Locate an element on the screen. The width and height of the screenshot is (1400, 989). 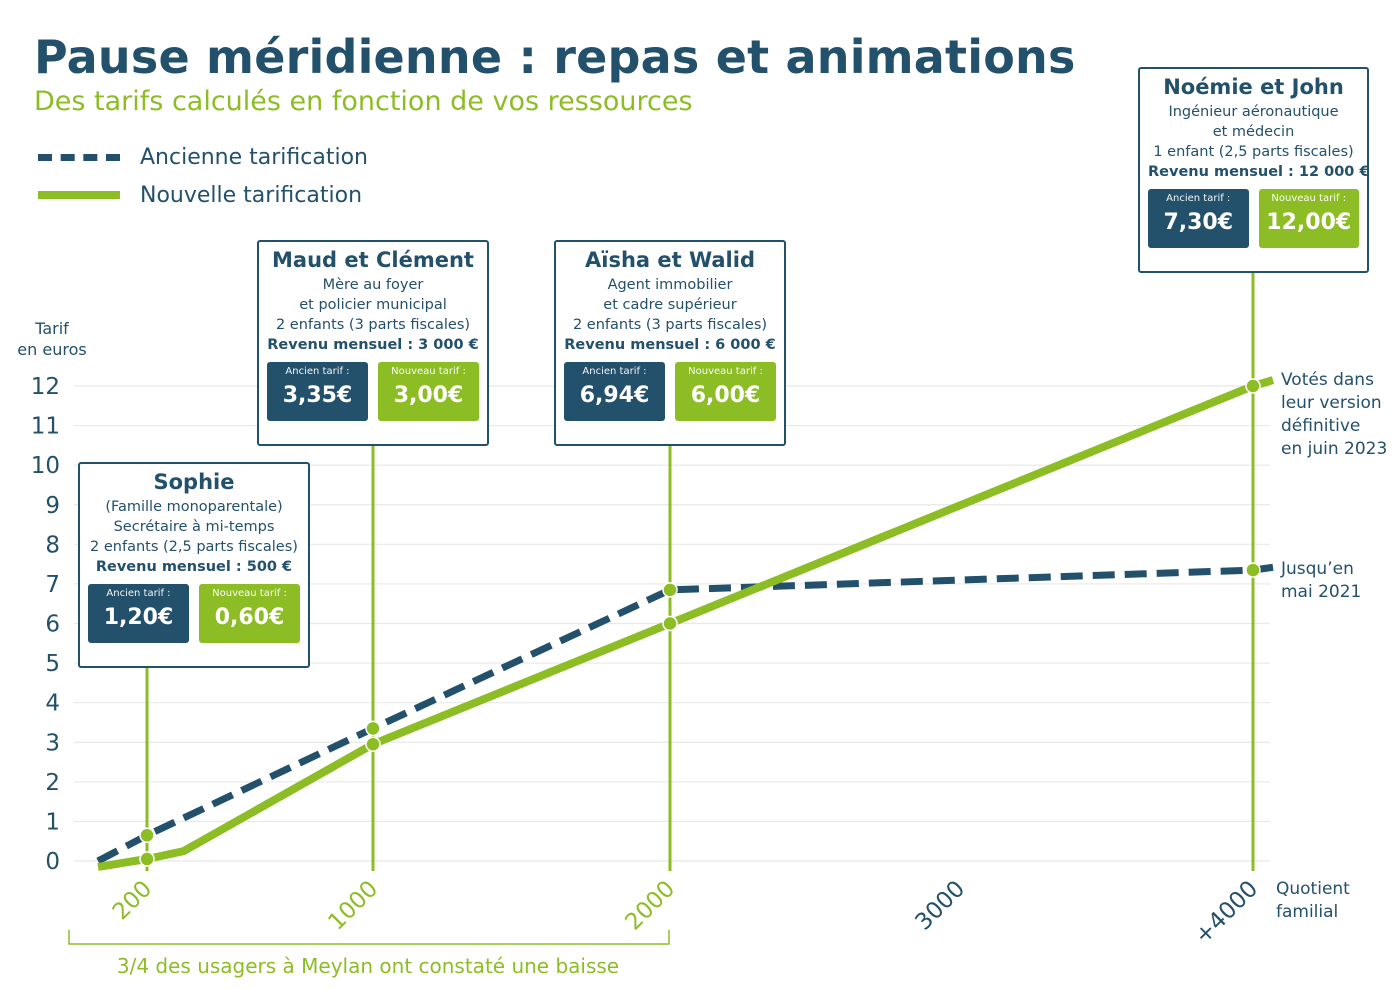
new-tariff-tile: Nouveau tarif : 12,00€ is located at coordinates (1308, 218).